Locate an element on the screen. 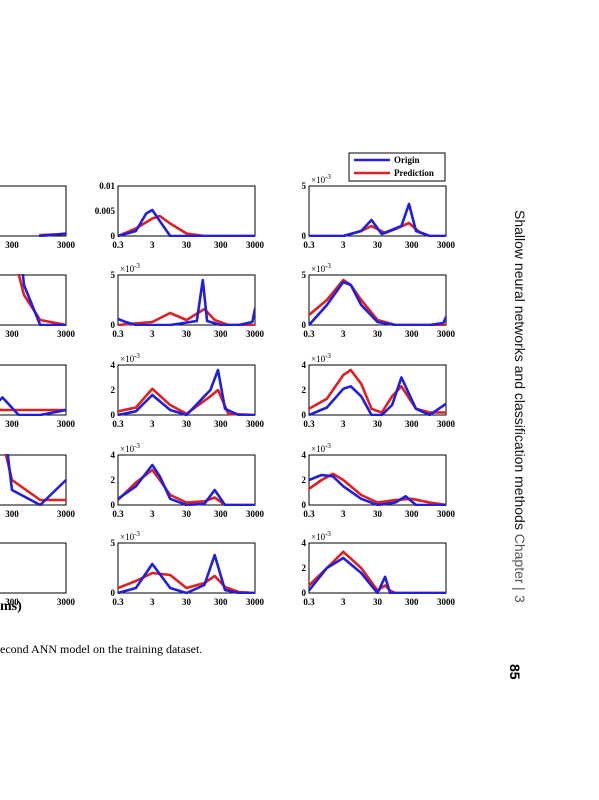 Image resolution: width=599 pixels, height=800 pixels. panel-c0-r4-frame is located at coordinates (33, 568).